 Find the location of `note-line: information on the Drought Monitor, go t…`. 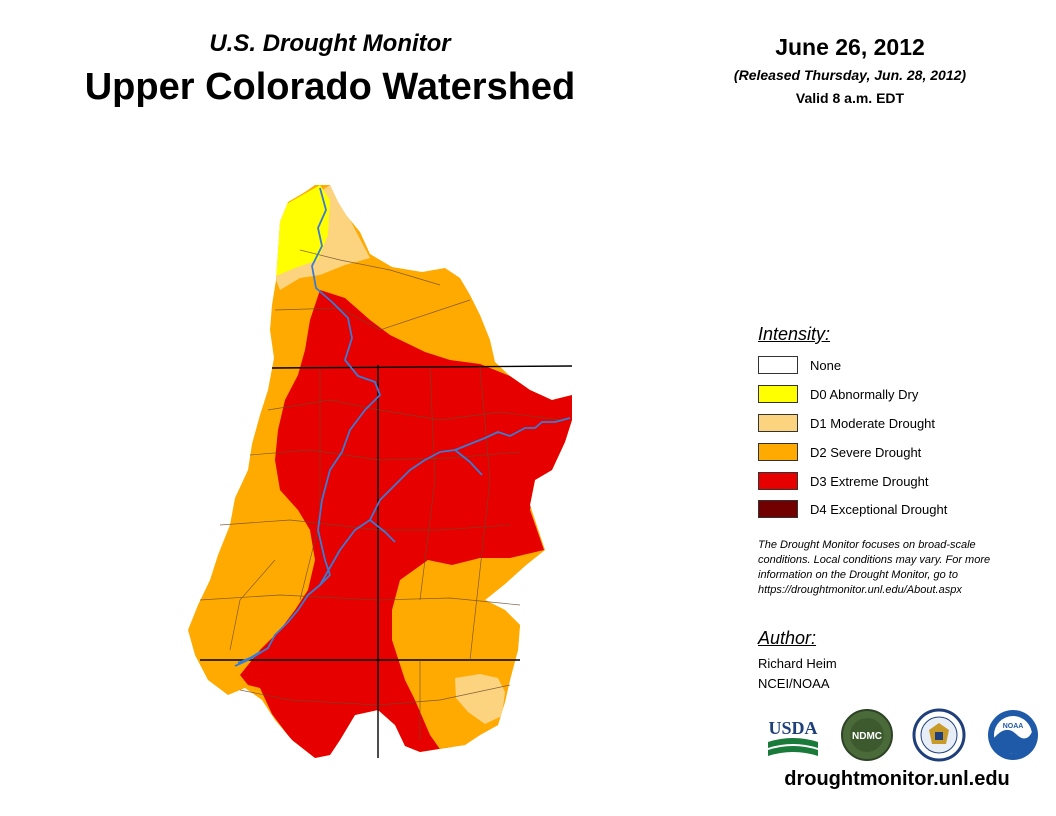

note-line: information on the Drought Monitor, go t… is located at coordinates (858, 575).